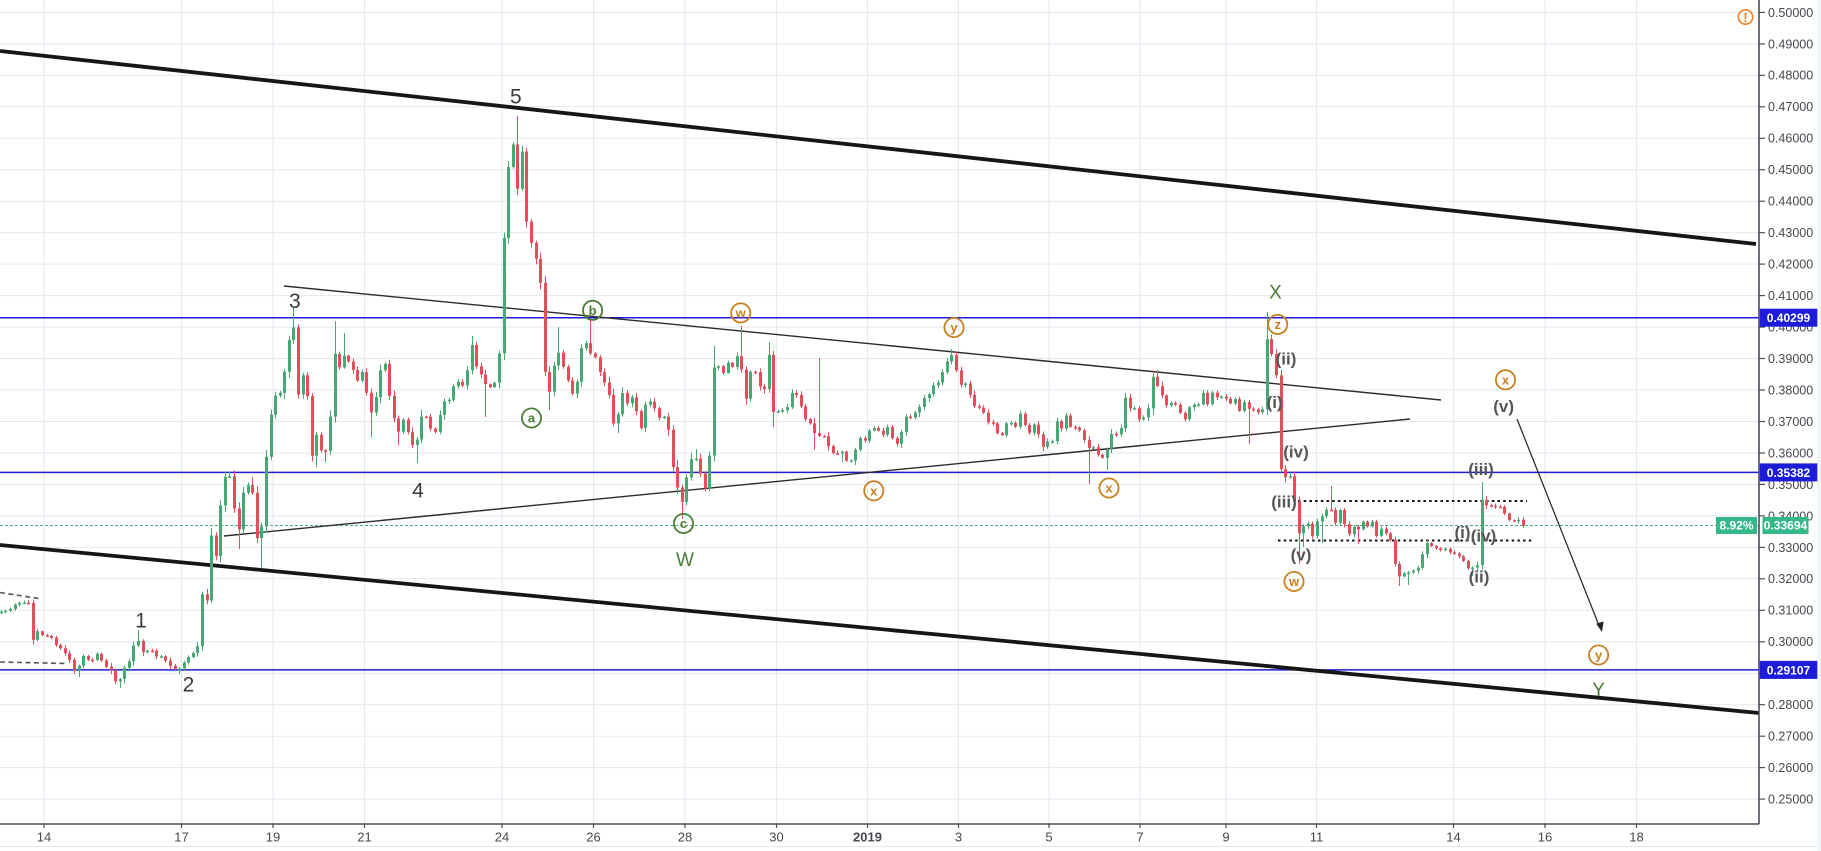 Image resolution: width=1821 pixels, height=851 pixels. What do you see at coordinates (1598, 690) in the screenshot?
I see `svg-text: Y` at bounding box center [1598, 690].